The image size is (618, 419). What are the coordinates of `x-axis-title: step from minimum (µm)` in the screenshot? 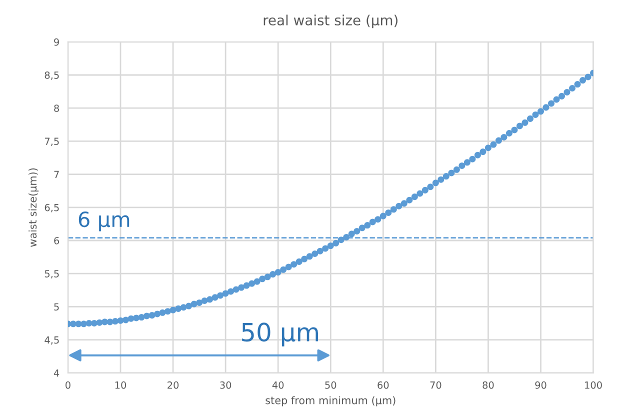 It's located at (331, 401).